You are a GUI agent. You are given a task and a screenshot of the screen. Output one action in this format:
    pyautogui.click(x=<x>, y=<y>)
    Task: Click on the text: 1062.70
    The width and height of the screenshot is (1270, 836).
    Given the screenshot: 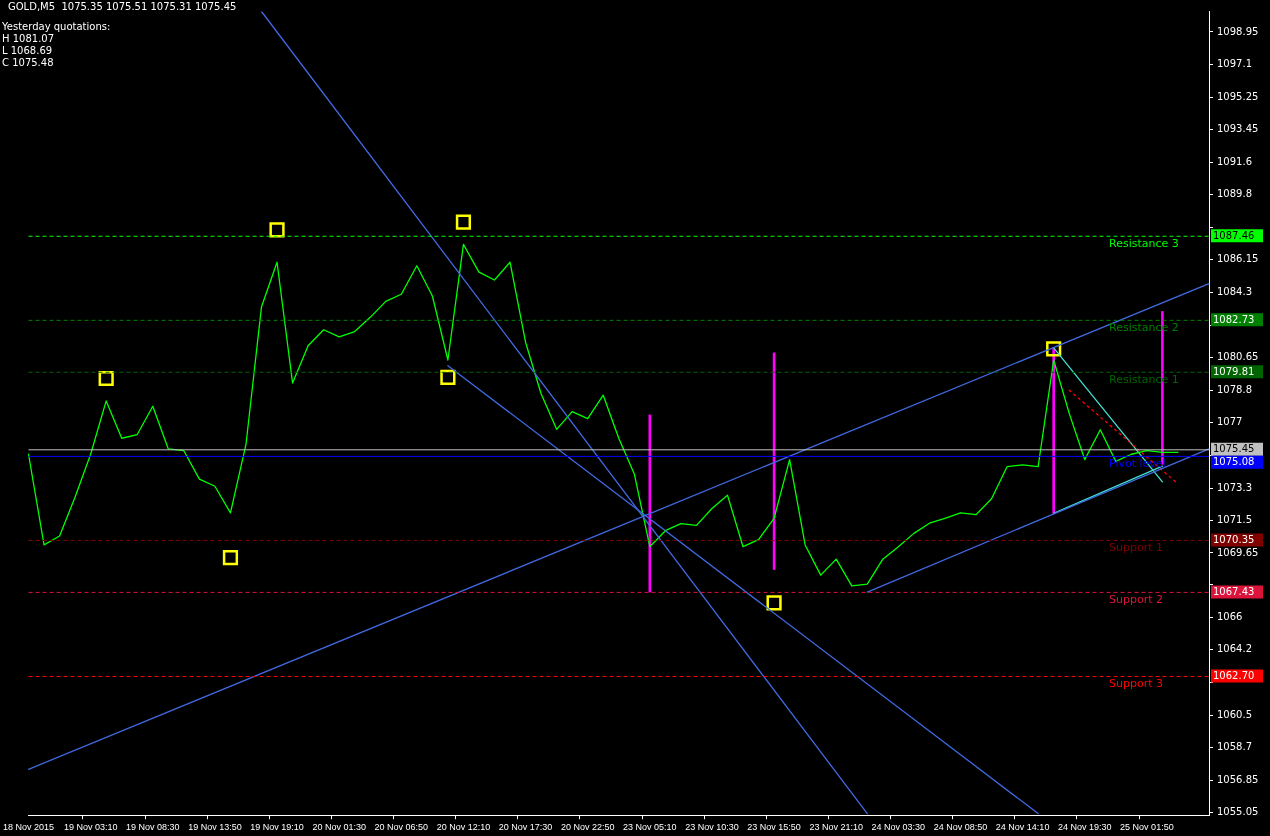 What is the action you would take?
    pyautogui.click(x=1234, y=676)
    